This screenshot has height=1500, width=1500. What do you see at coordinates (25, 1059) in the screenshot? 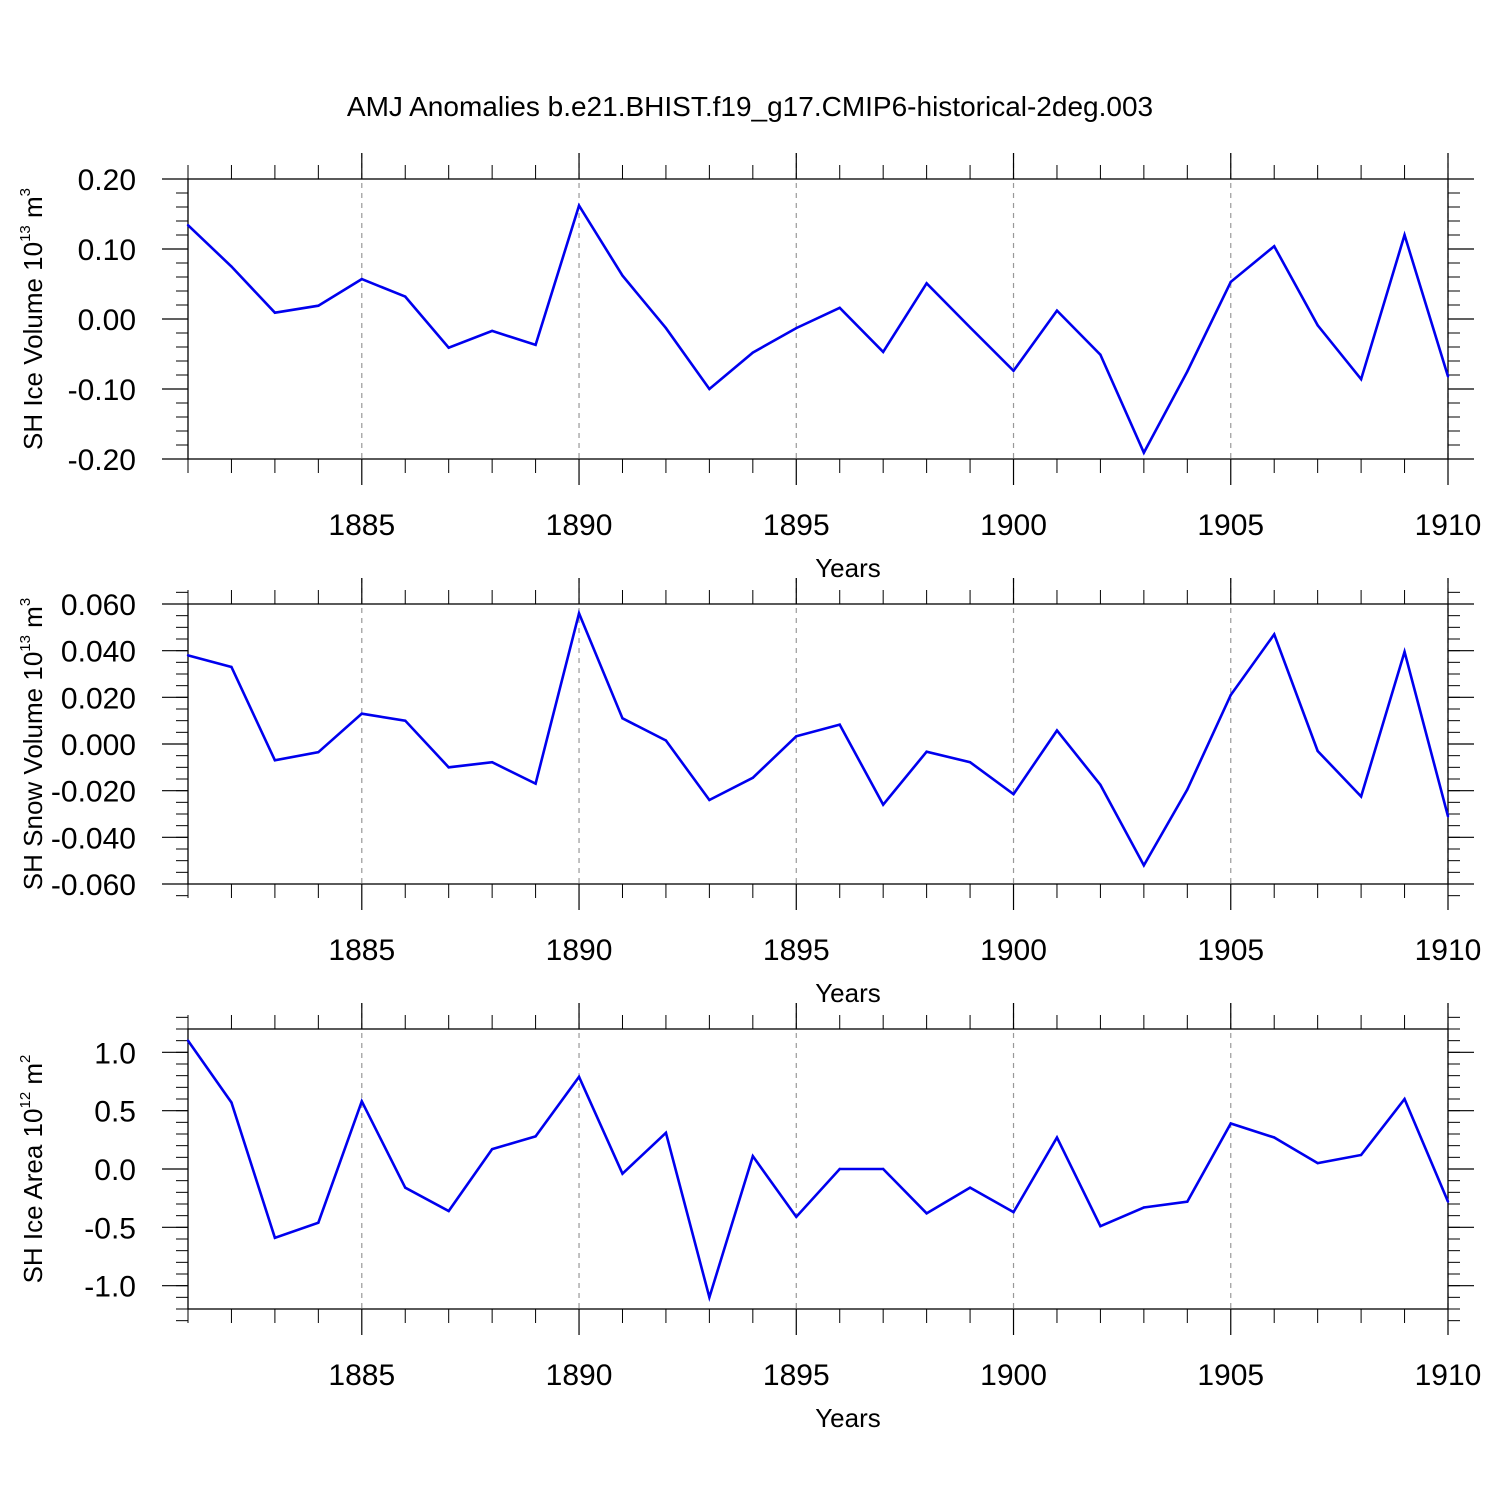
I see `y-axis-label-exponent: 2` at bounding box center [25, 1059].